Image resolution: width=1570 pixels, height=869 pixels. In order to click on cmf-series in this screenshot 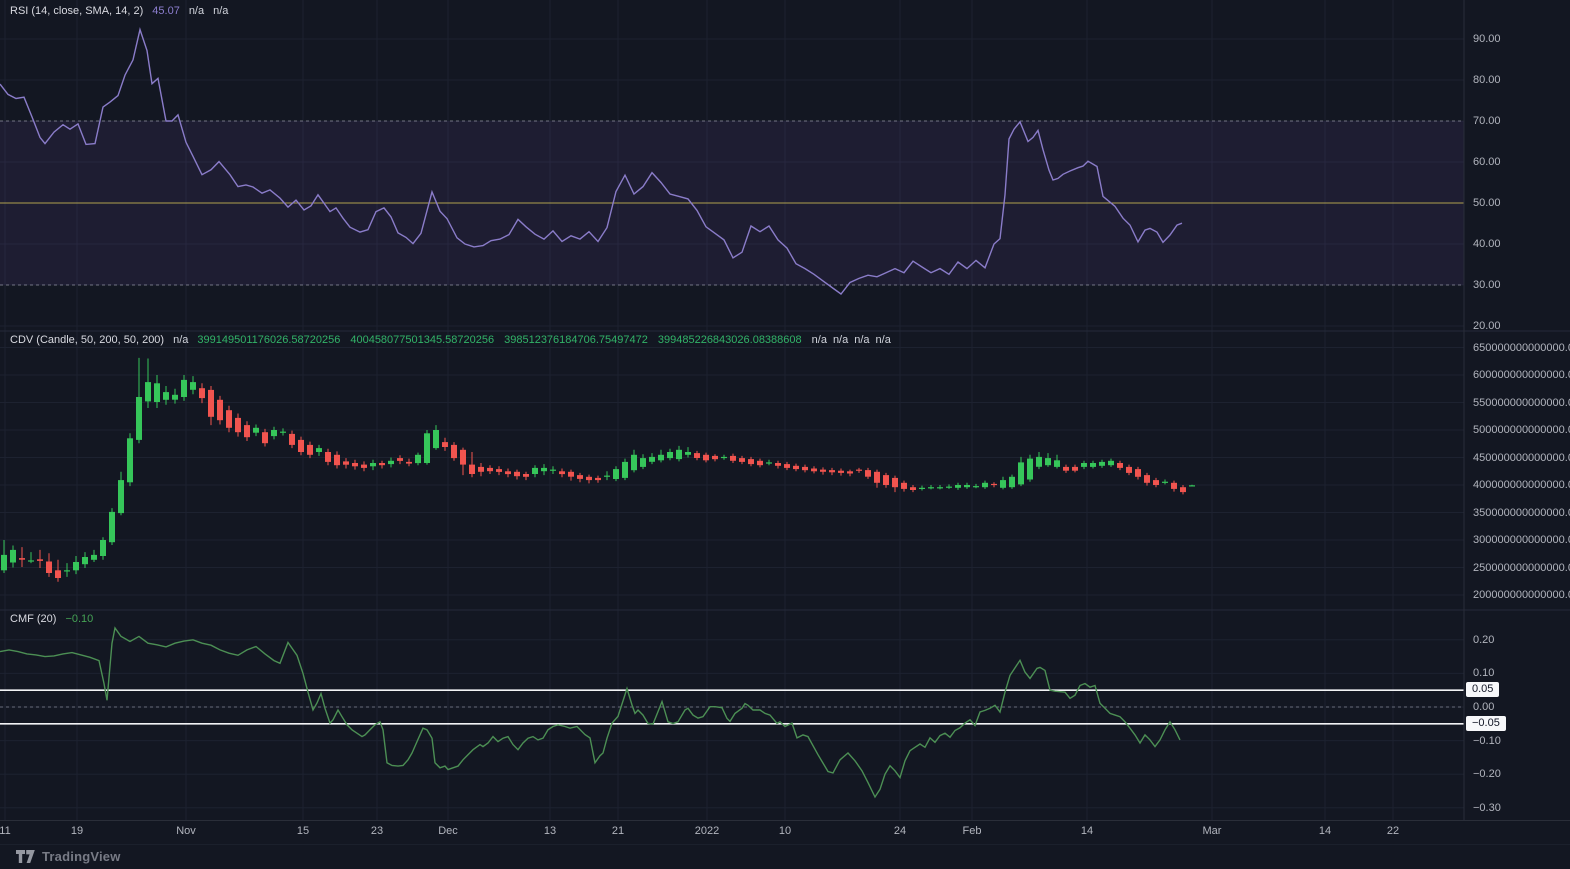, I will do `click(590, 712)`.